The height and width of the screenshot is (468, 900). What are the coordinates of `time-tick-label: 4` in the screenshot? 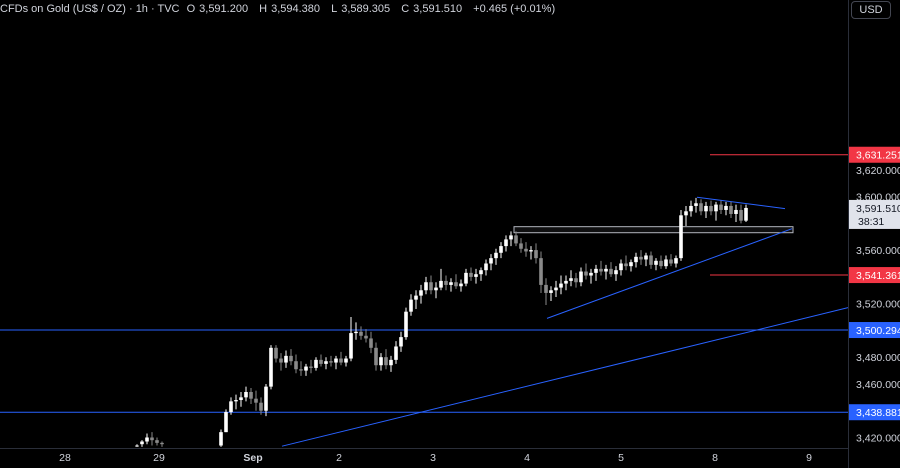 It's located at (527, 458).